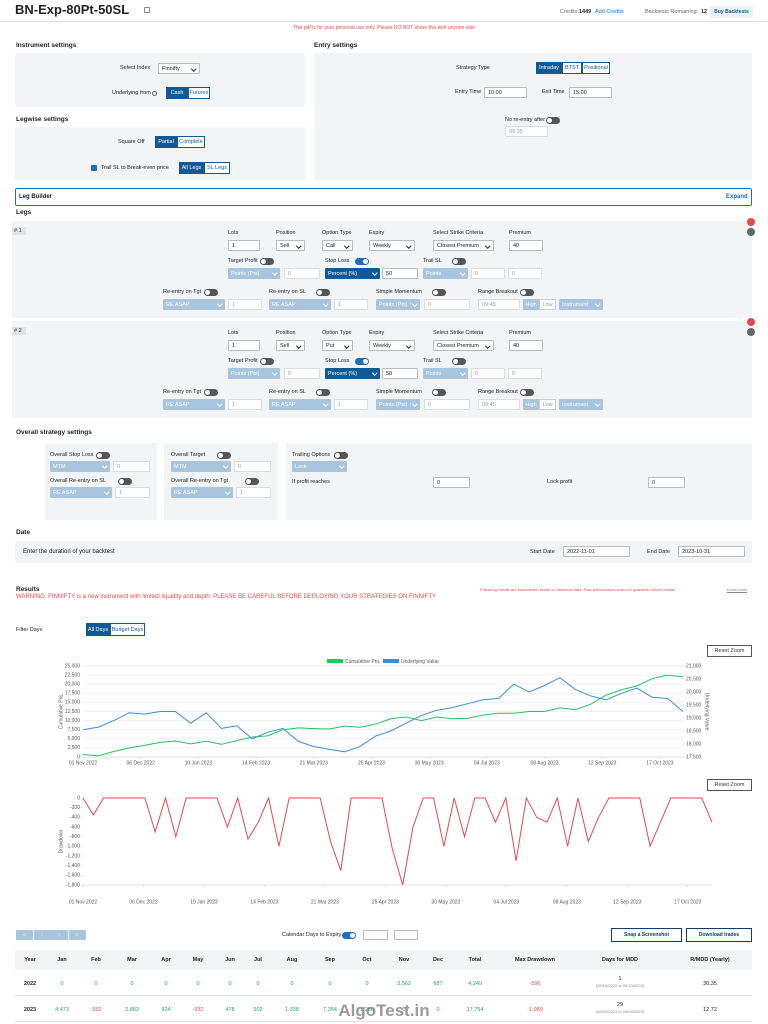  Describe the element at coordinates (59, 935) in the screenshot. I see `page-button: ›` at that location.